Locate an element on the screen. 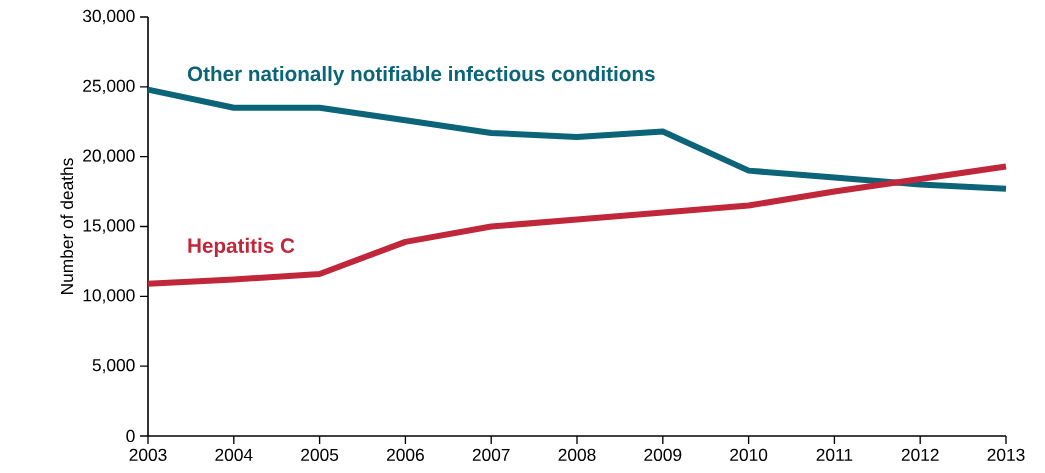 The width and height of the screenshot is (1045, 473). y-tick-label: 10,000 is located at coordinates (109, 296).